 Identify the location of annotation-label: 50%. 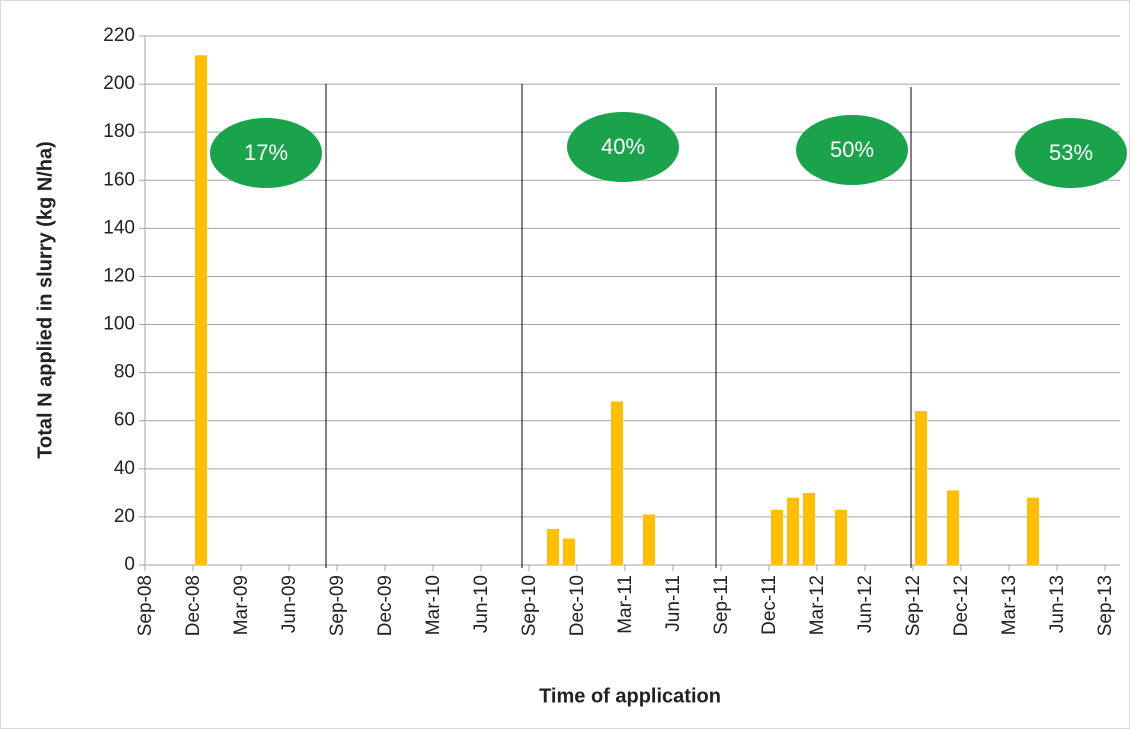
(852, 149).